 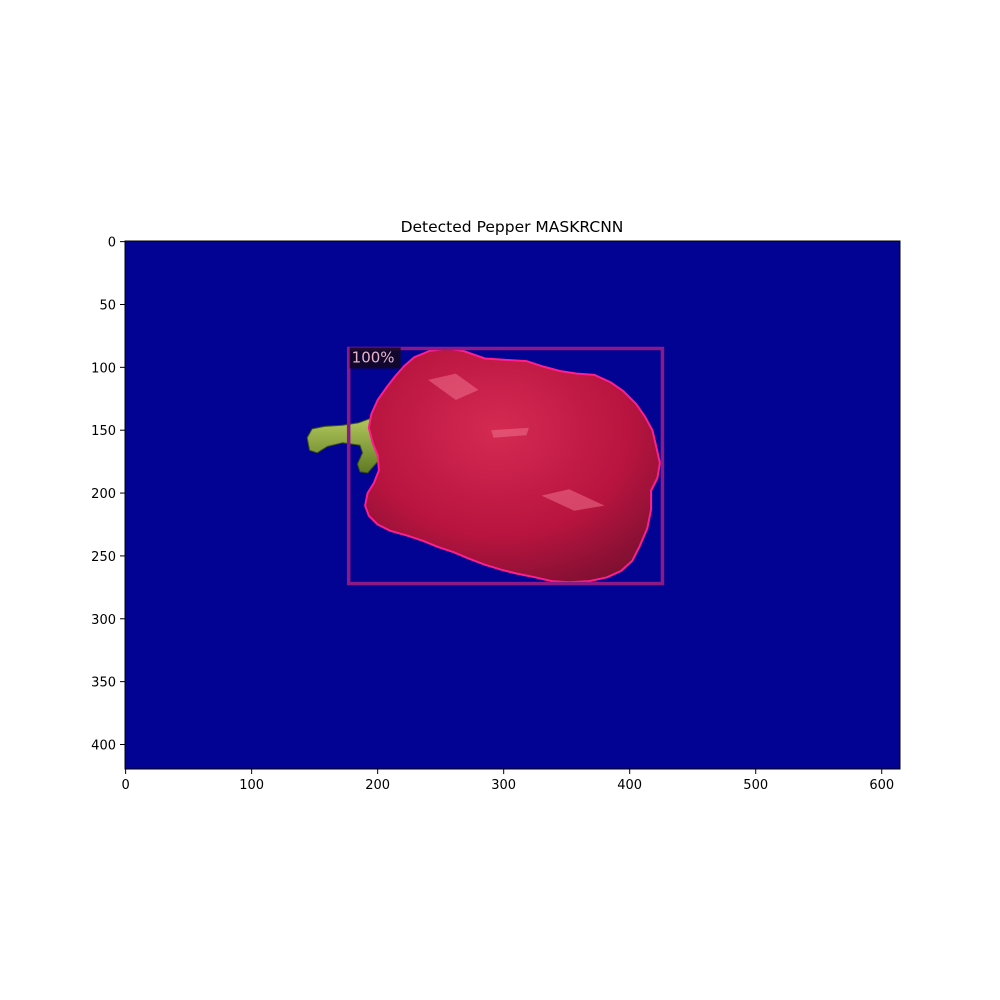 What do you see at coordinates (251, 785) in the screenshot?
I see `x-tick-label: 100` at bounding box center [251, 785].